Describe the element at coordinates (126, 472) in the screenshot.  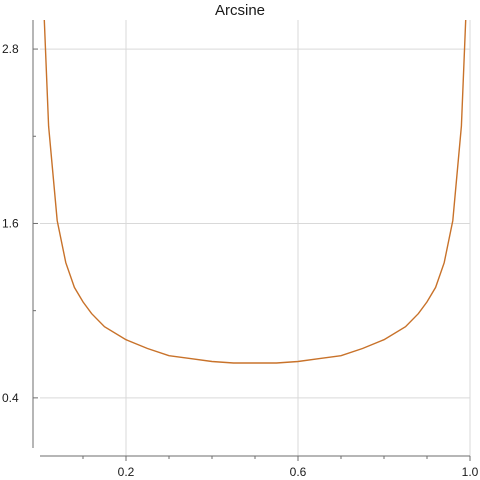
I see `x-tick-label-0: 0.2` at that location.